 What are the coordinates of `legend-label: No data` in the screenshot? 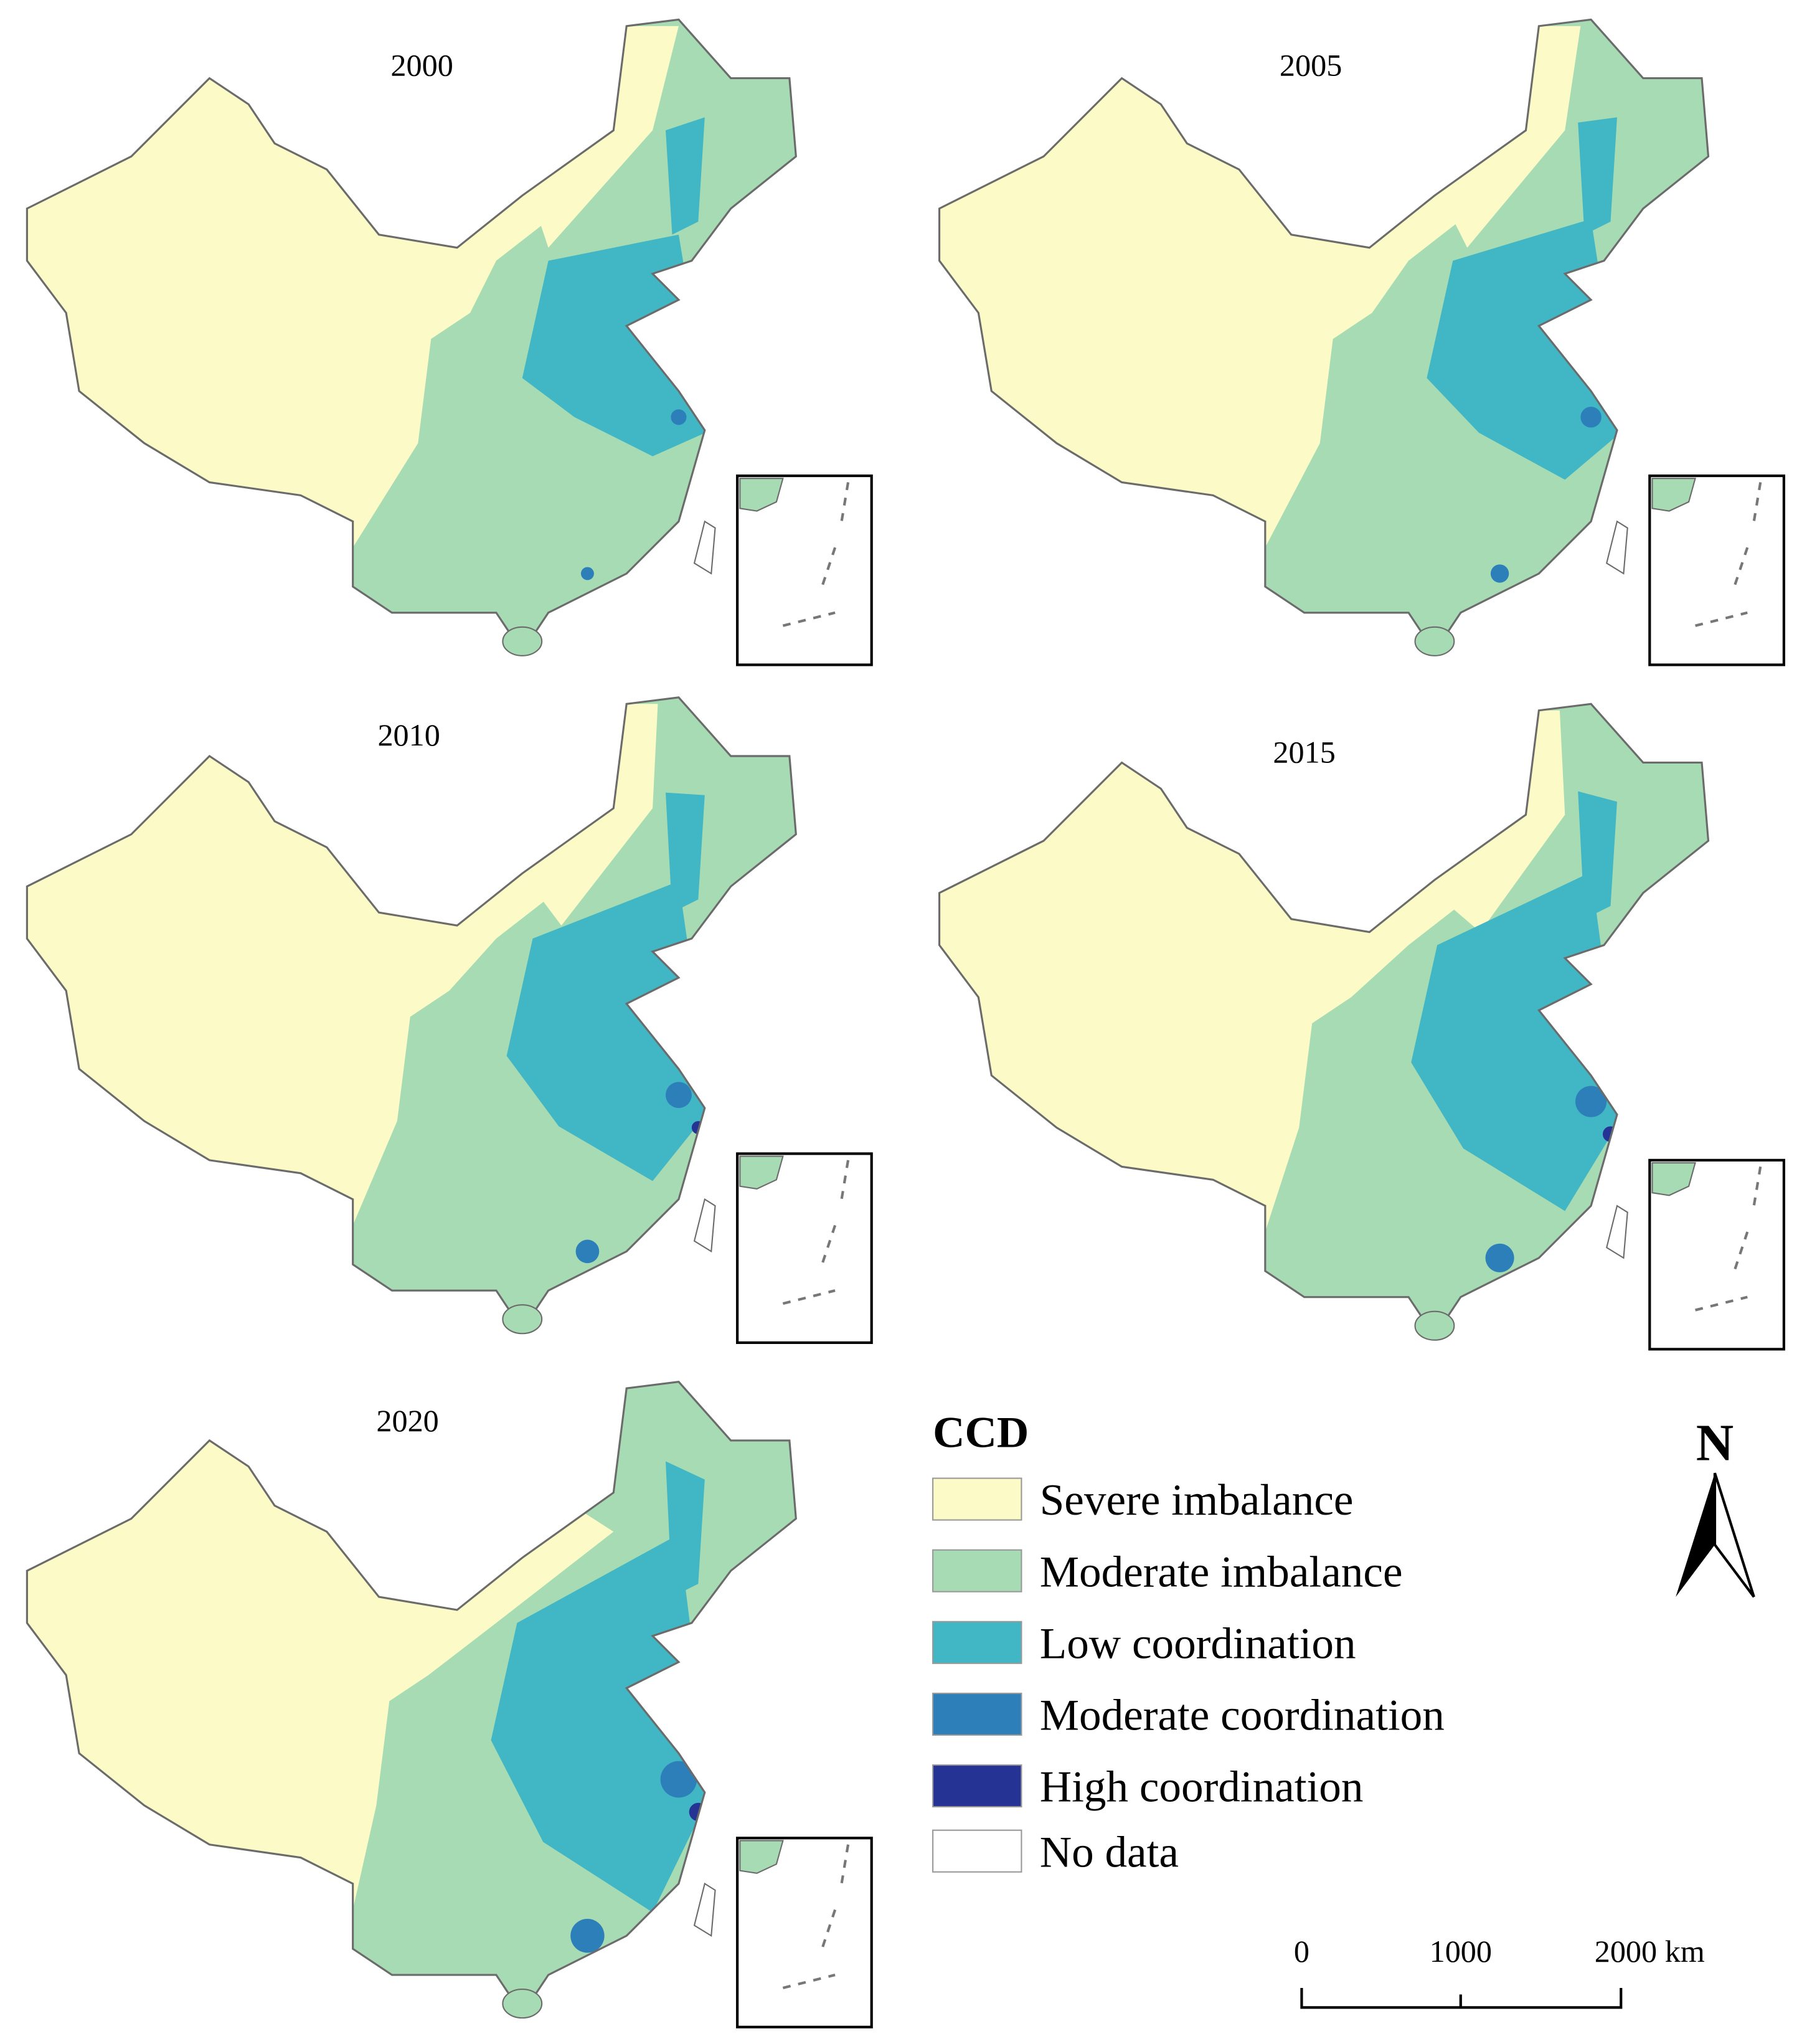 It's located at (1110, 1852).